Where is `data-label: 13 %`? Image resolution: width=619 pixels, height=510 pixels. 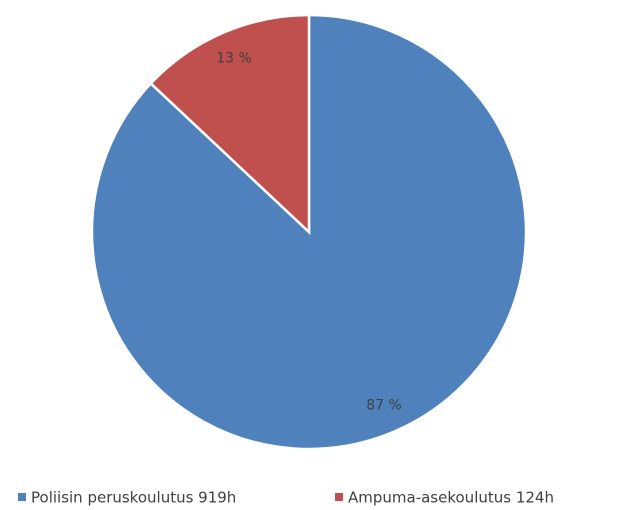
data-label: 13 % is located at coordinates (234, 59).